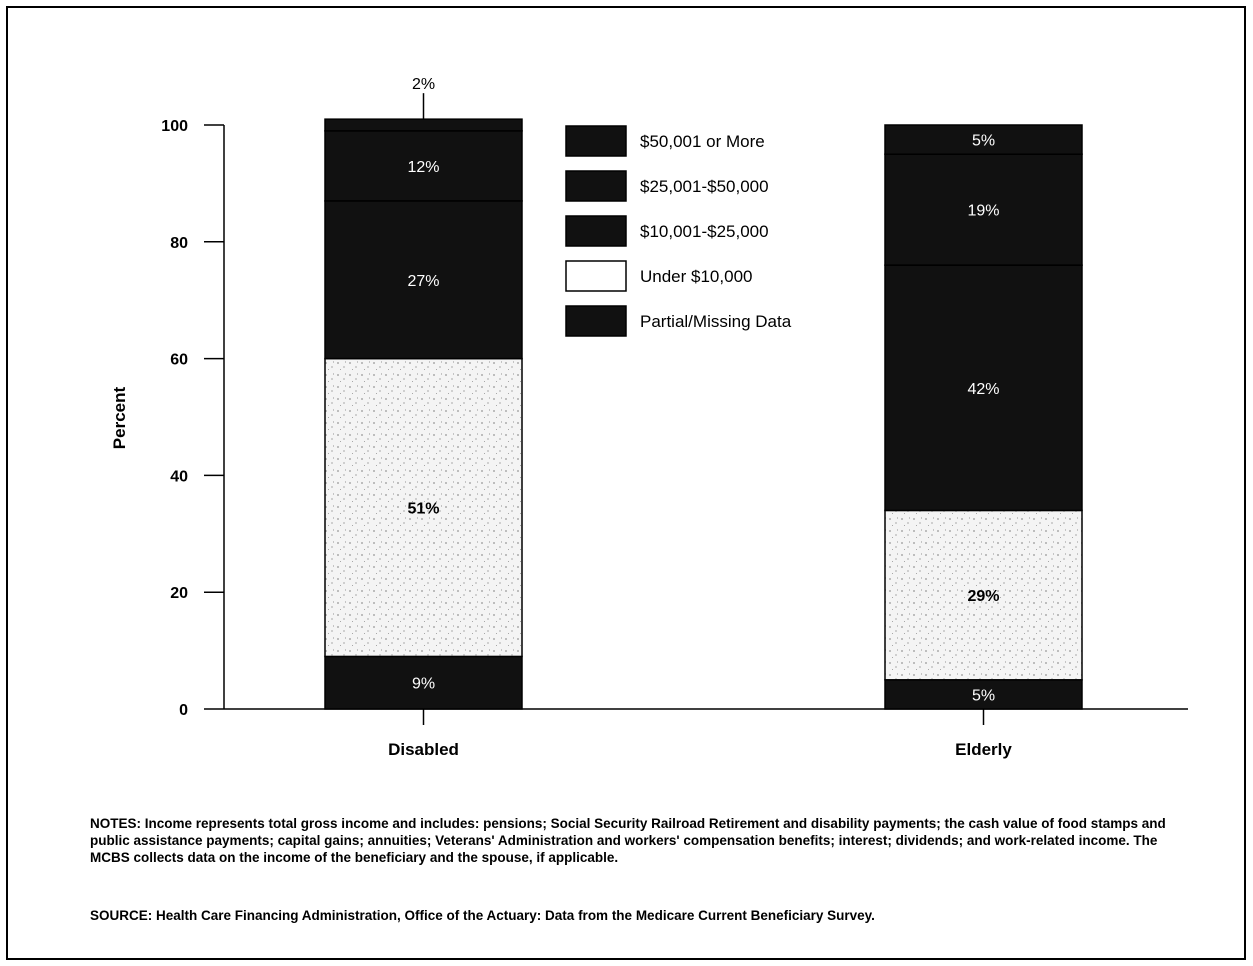  Describe the element at coordinates (179, 593) in the screenshot. I see `y-tick-label: 20` at that location.